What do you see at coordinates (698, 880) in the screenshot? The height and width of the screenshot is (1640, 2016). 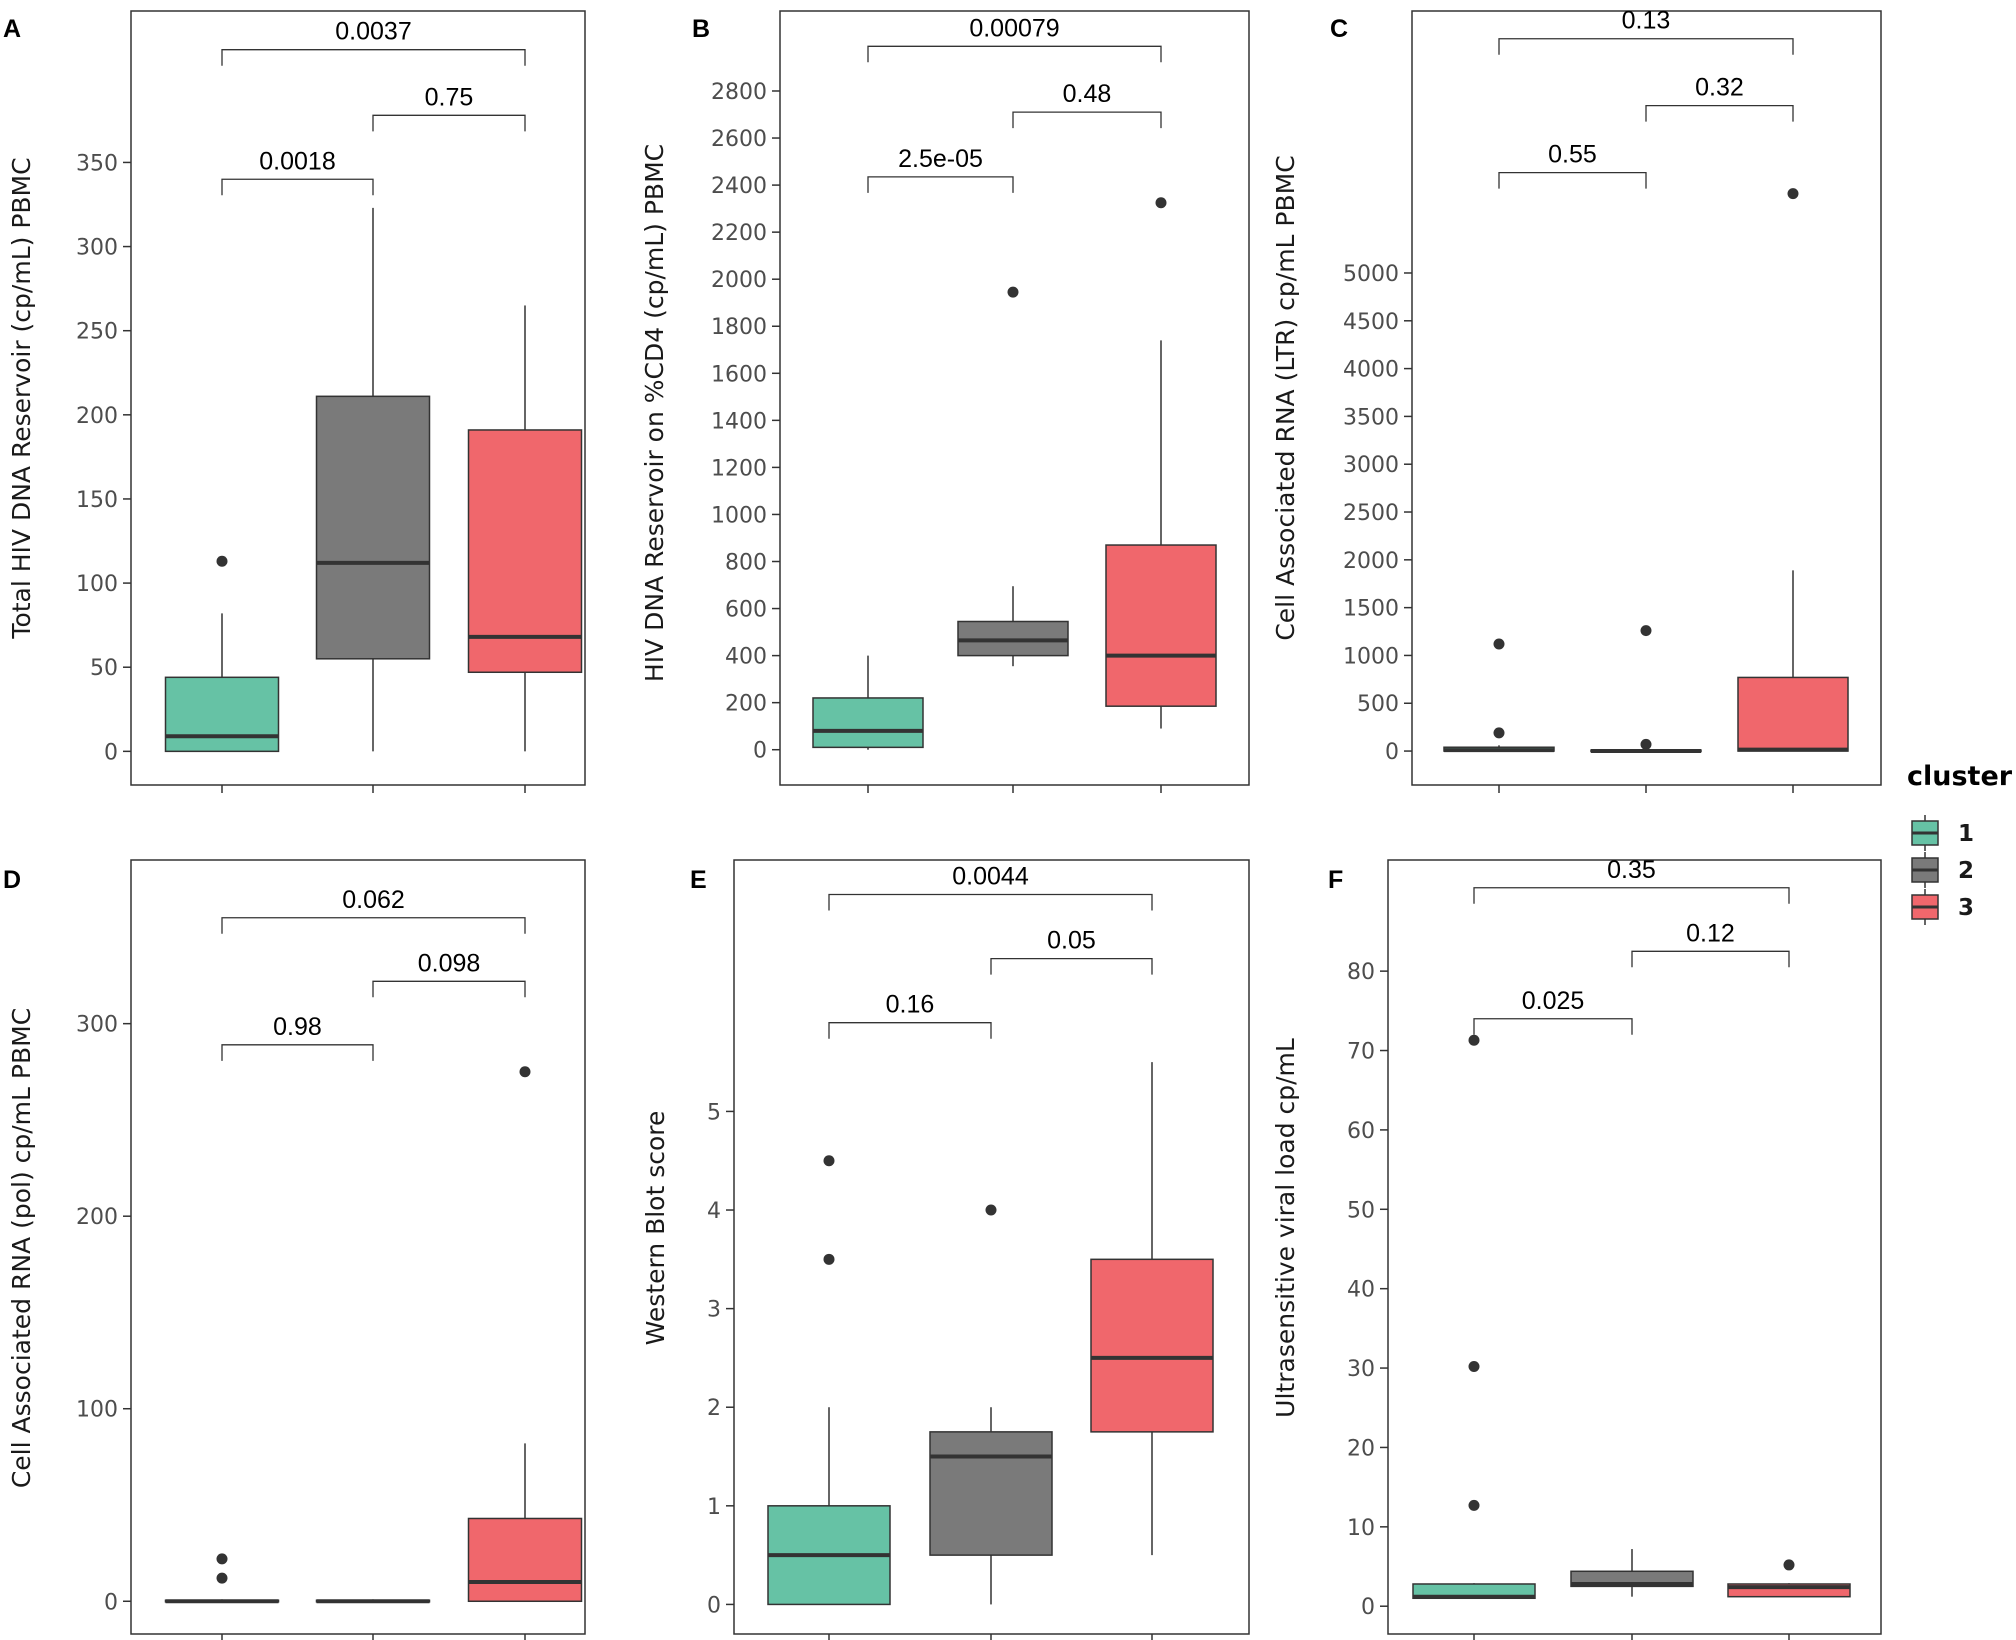 I see `panel-e-letter: E` at bounding box center [698, 880].